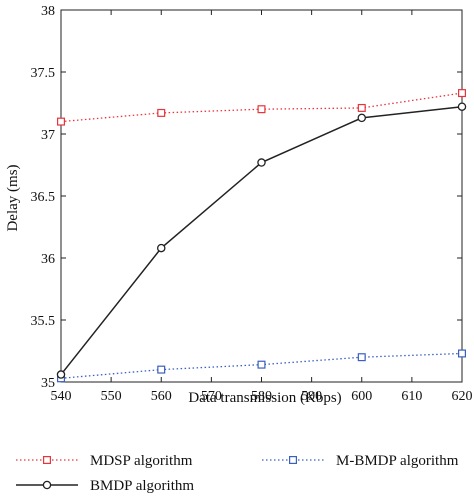 Image resolution: width=474 pixels, height=501 pixels. What do you see at coordinates (311, 396) in the screenshot?
I see `x-tick-label: 590` at bounding box center [311, 396].